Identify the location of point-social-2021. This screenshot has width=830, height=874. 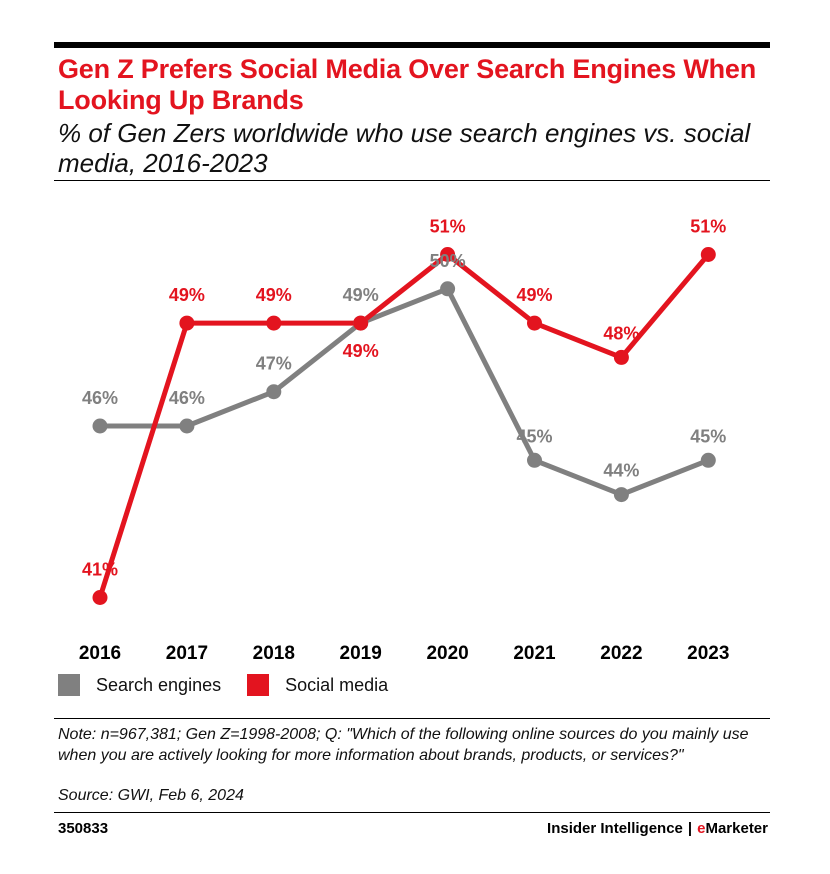
(534, 323).